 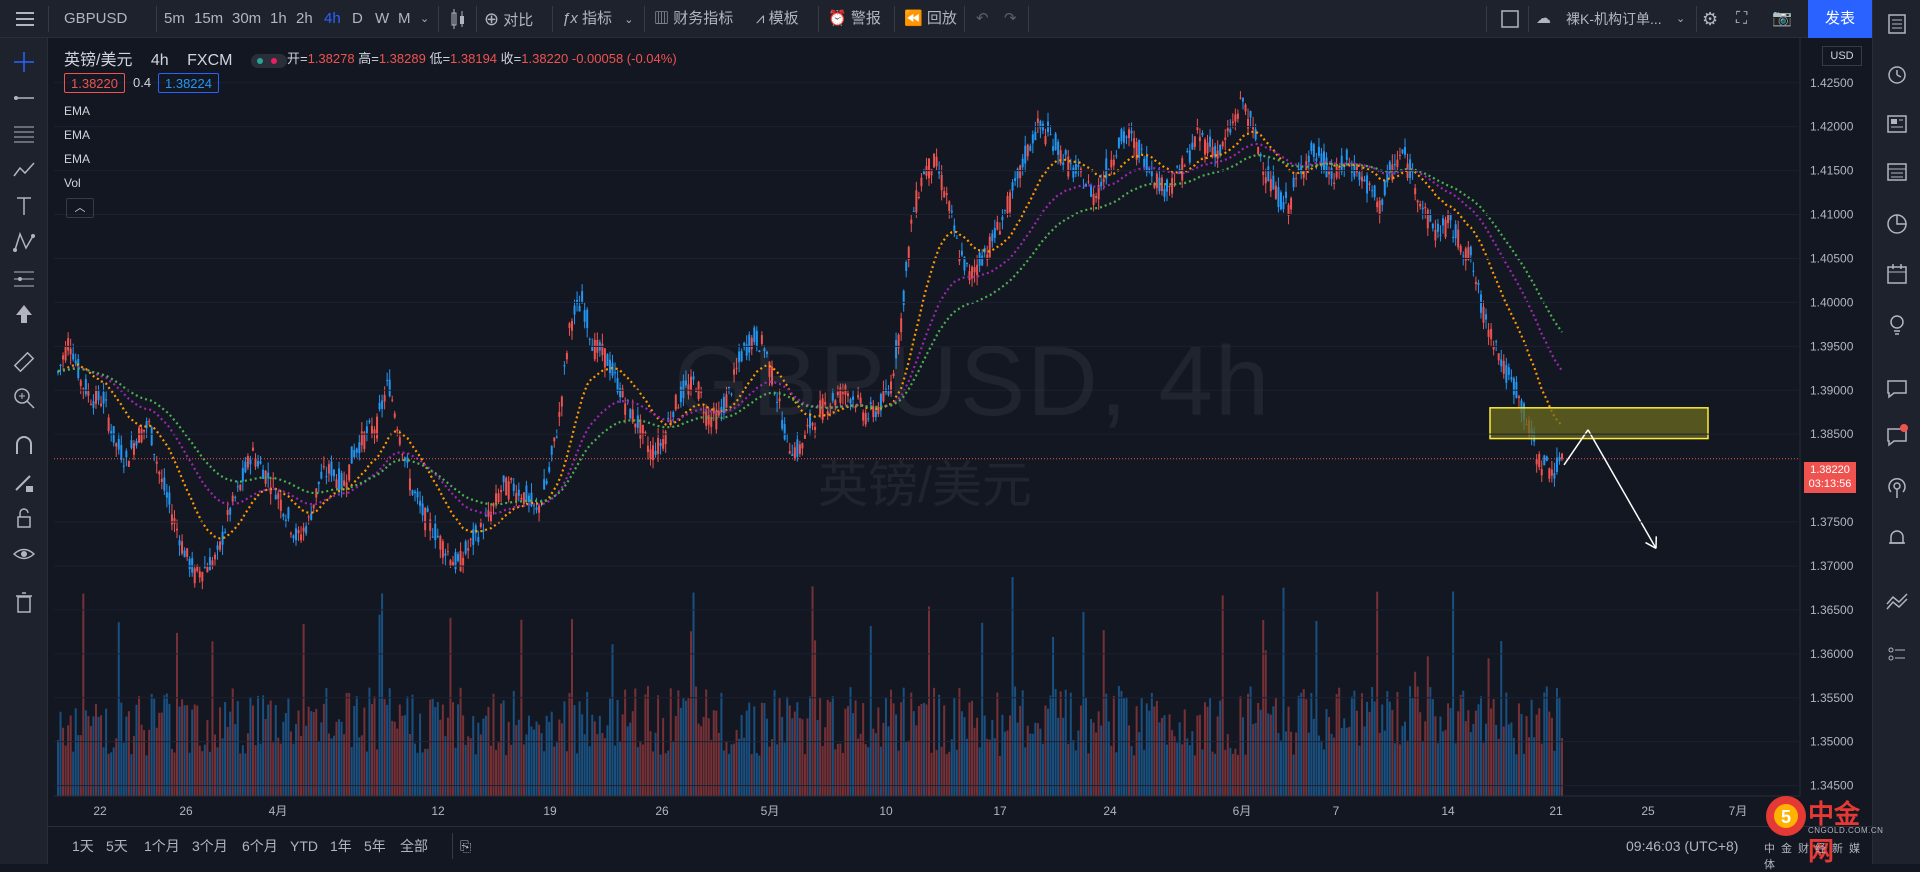 I want to click on range-0: 1天, so click(x=83, y=846).